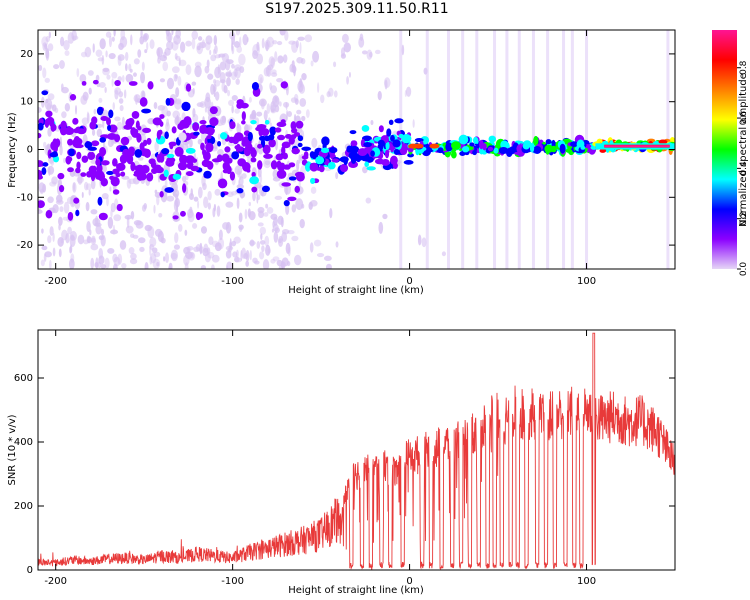 The image size is (750, 600). I want to click on snr-y-tick-label: 600, so click(23, 378).